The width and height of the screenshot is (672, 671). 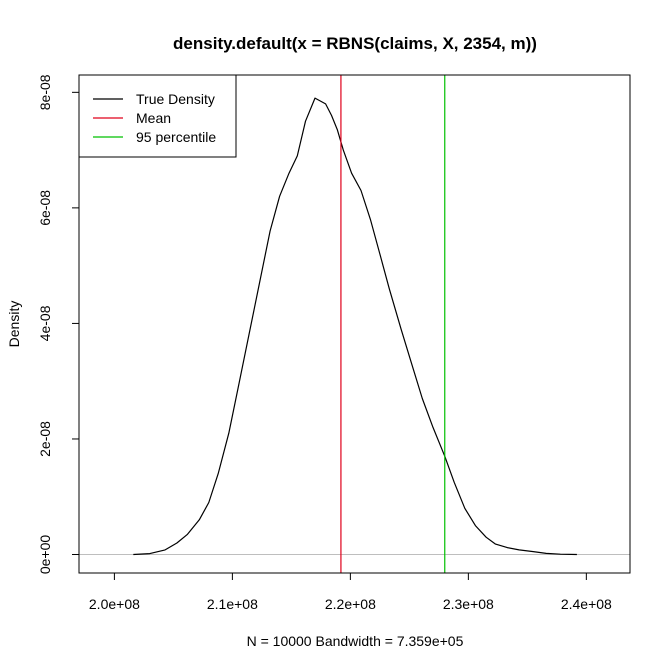 What do you see at coordinates (58, 324) in the screenshot?
I see `y-axis: 0e+00 2e-08 4e-08 6e-08 8e-08` at bounding box center [58, 324].